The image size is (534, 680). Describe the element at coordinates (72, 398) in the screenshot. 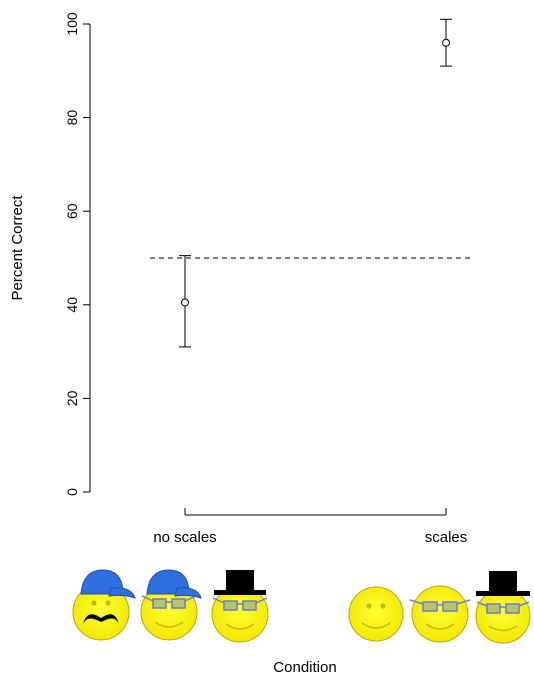

I see `y-tick-label: 20` at that location.